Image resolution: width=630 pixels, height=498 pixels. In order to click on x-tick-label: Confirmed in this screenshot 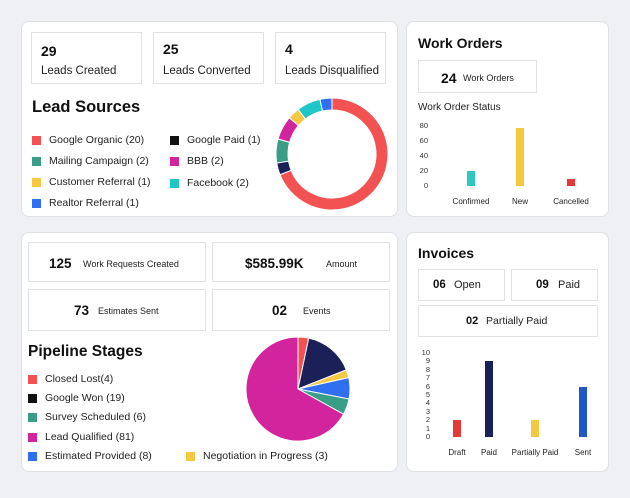, I will do `click(471, 201)`.